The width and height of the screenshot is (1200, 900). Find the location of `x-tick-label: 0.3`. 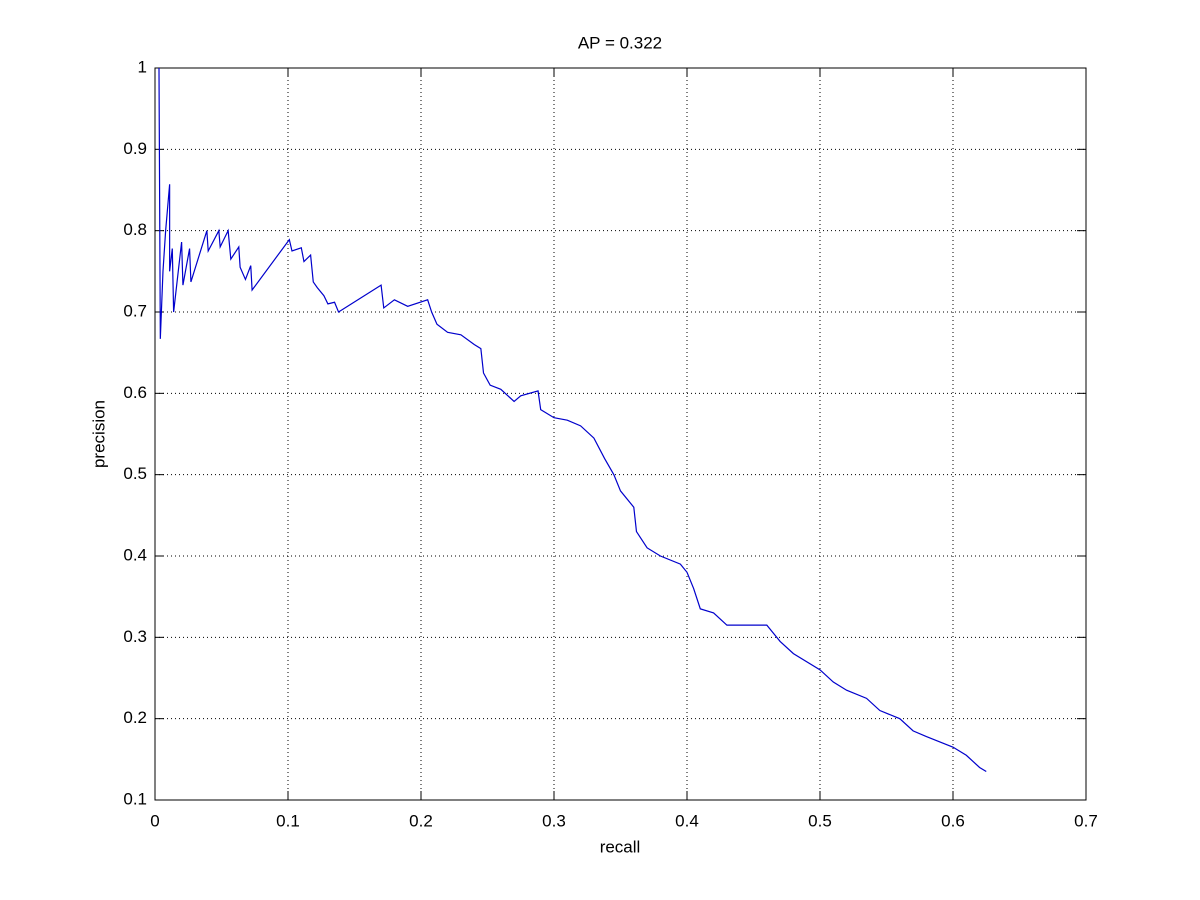

x-tick-label: 0.3 is located at coordinates (554, 820).